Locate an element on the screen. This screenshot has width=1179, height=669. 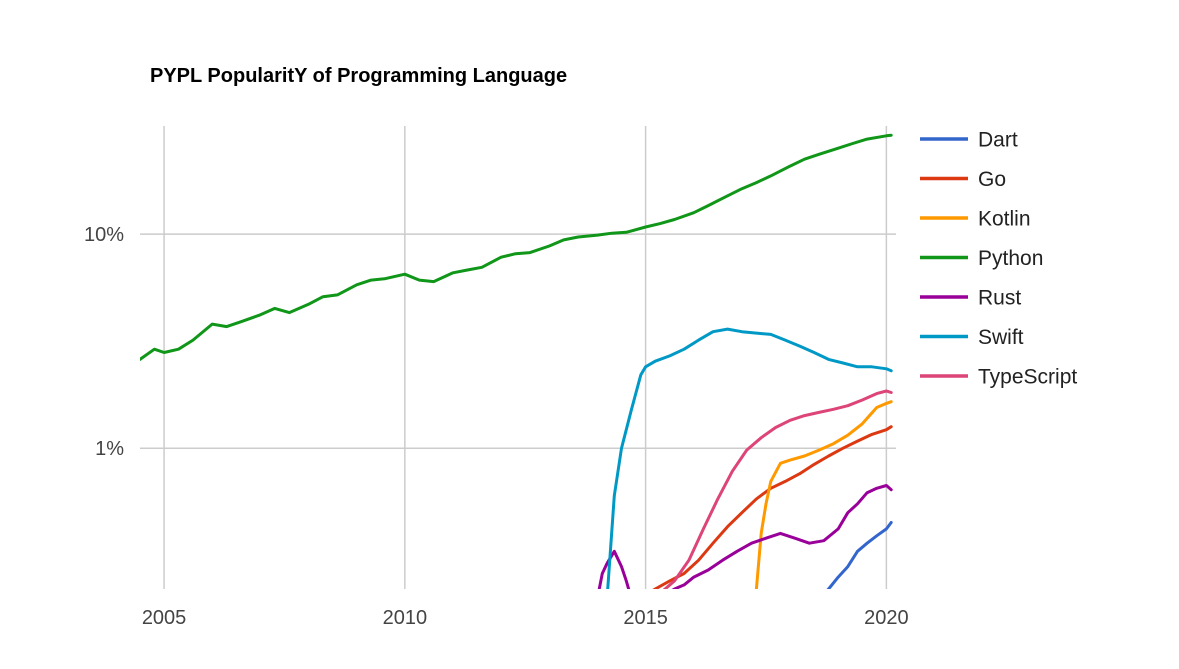
series-line-rust is located at coordinates (745, 536).